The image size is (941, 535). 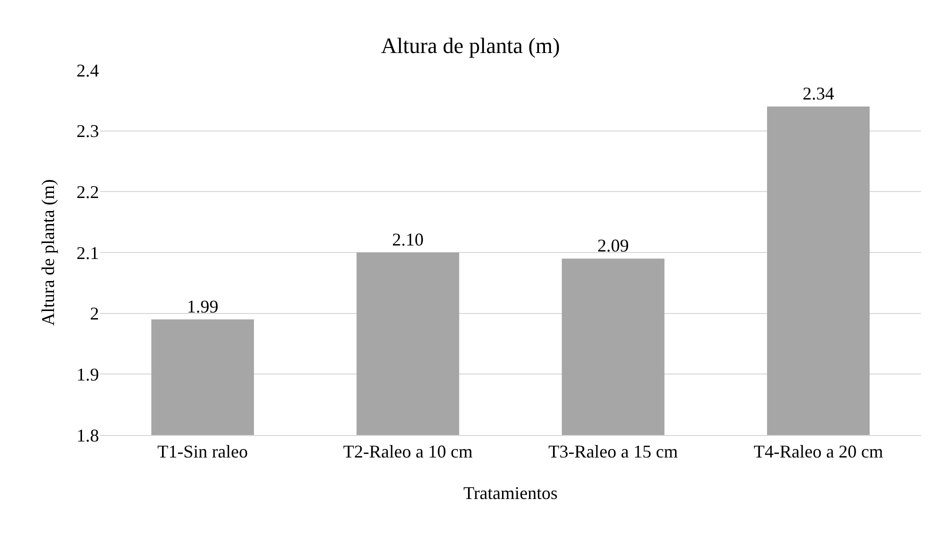 What do you see at coordinates (408, 240) in the screenshot?
I see `data-label: 2.10` at bounding box center [408, 240].